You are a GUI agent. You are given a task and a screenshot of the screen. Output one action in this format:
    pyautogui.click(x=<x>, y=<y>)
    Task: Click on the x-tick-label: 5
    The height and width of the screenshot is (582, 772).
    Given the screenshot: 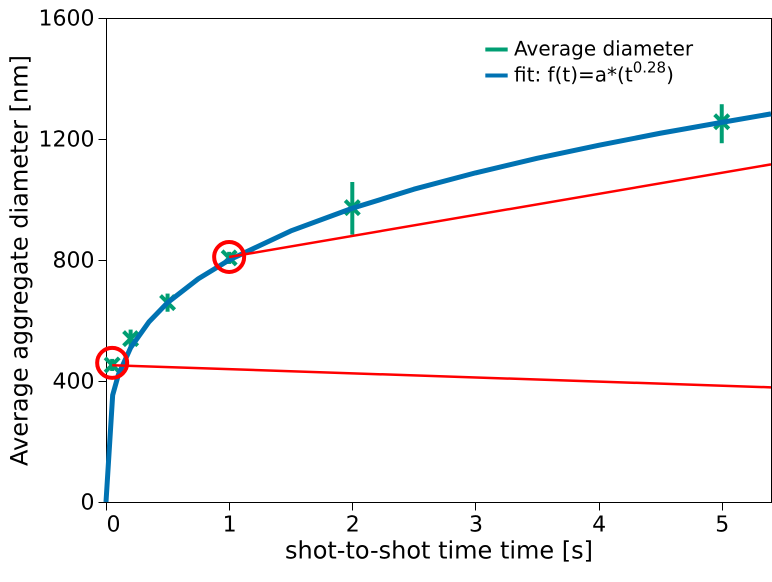 What is the action you would take?
    pyautogui.click(x=722, y=525)
    